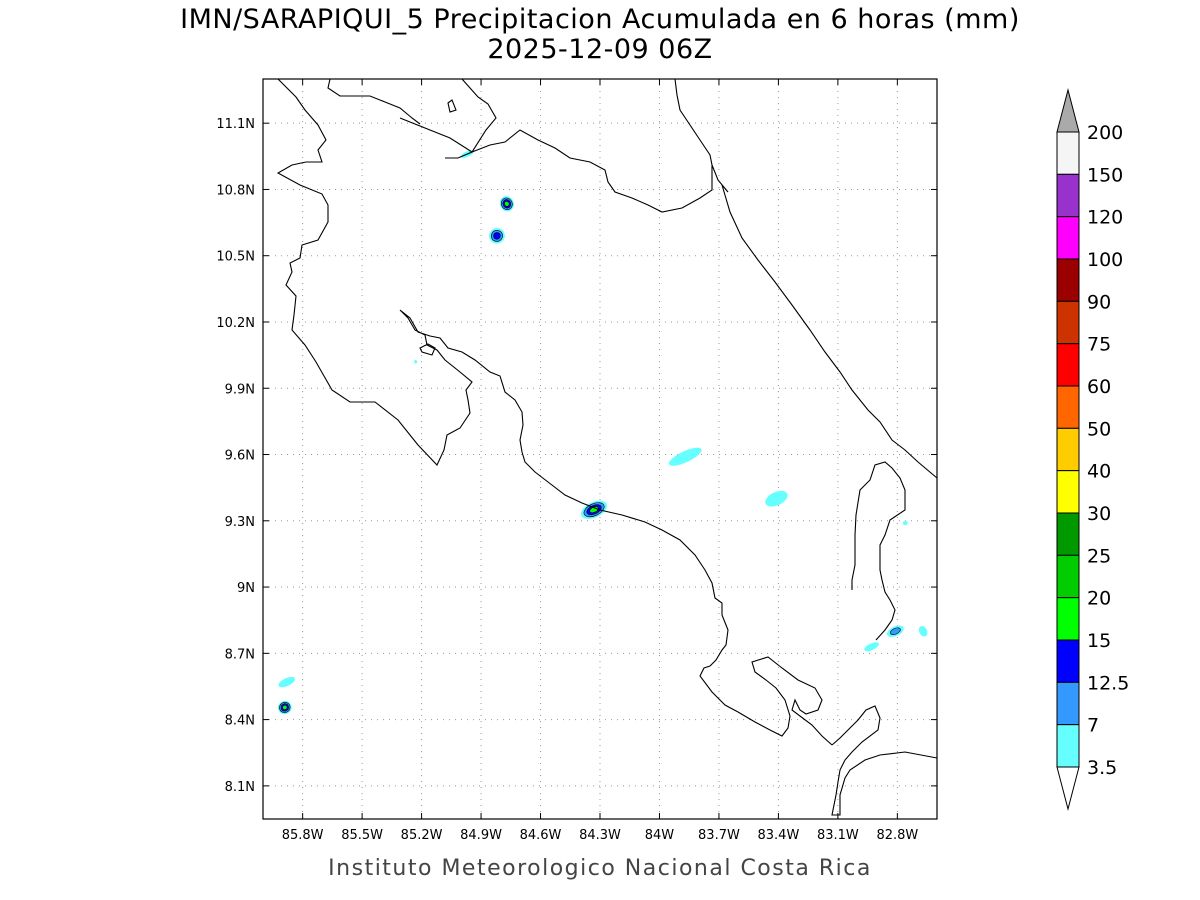 Image resolution: width=1200 pixels, height=900 pixels. What do you see at coordinates (235, 323) in the screenshot?
I see `lat-tick-label: 10.2N` at bounding box center [235, 323].